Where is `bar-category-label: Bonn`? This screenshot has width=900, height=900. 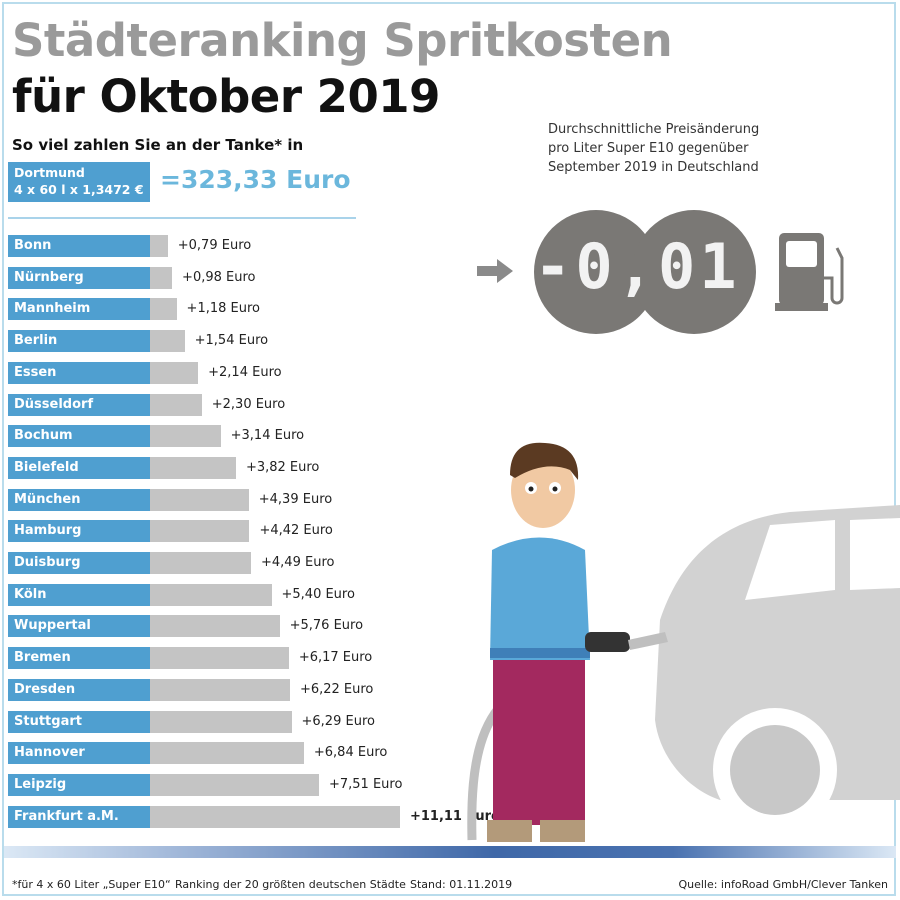 bar-category-label: Bonn is located at coordinates (79, 246).